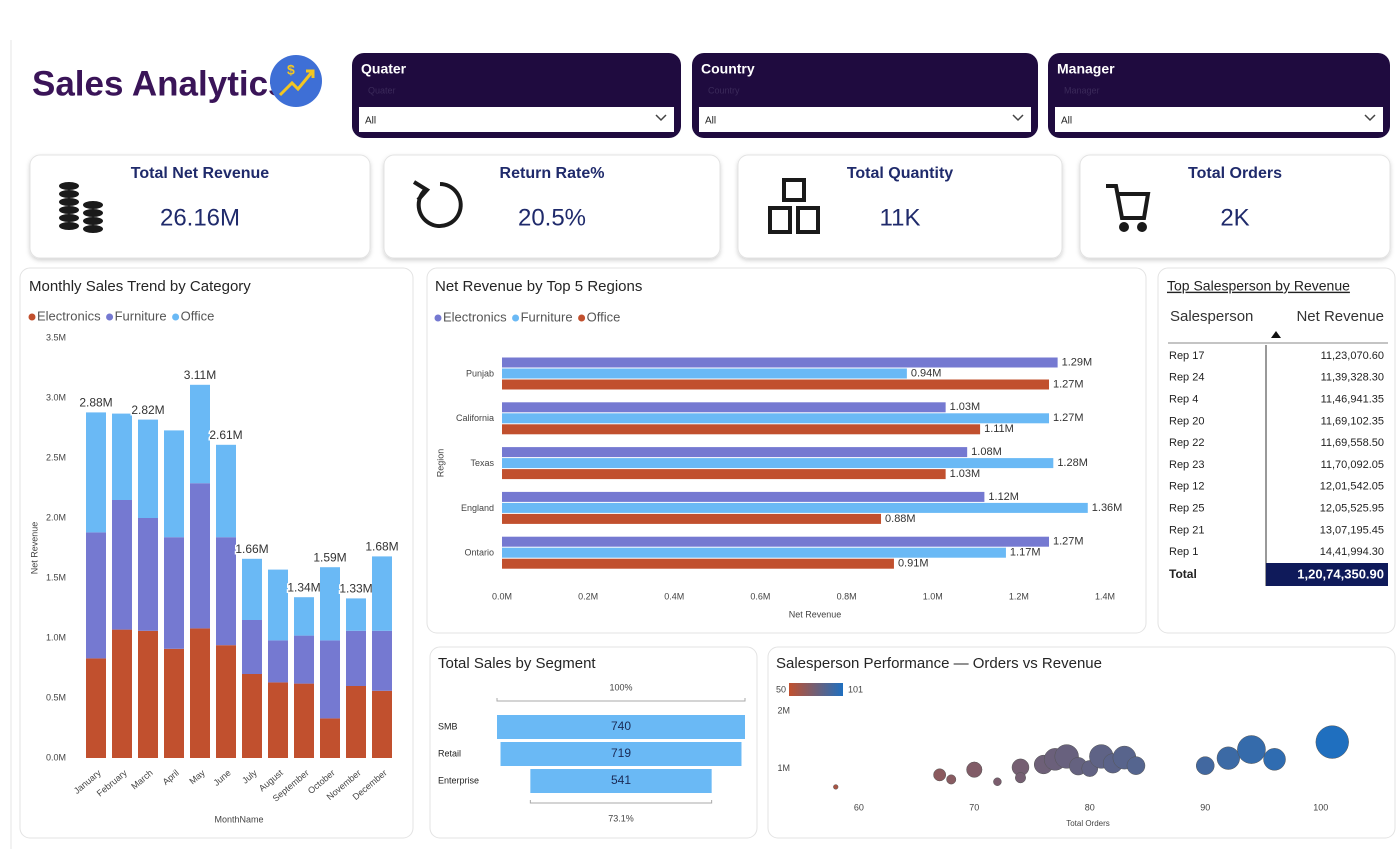 This screenshot has width=1400, height=849. Describe the element at coordinates (1186, 421) in the screenshot. I see `table-cell: Rep 20` at that location.